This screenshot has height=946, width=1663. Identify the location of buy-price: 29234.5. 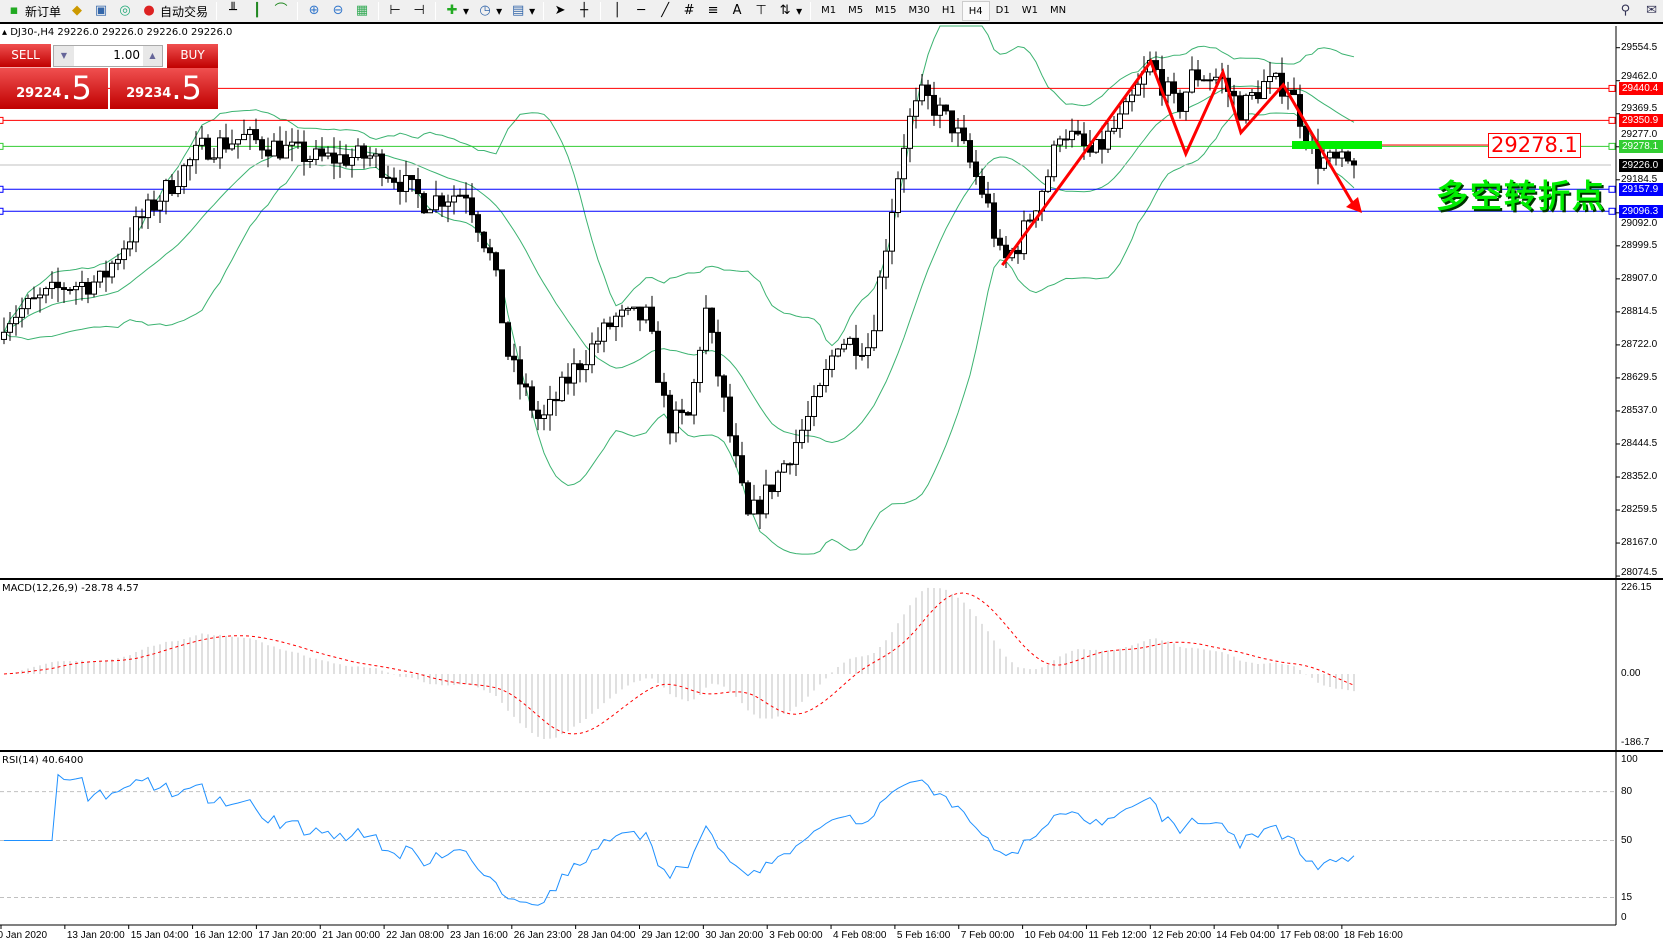
(164, 88).